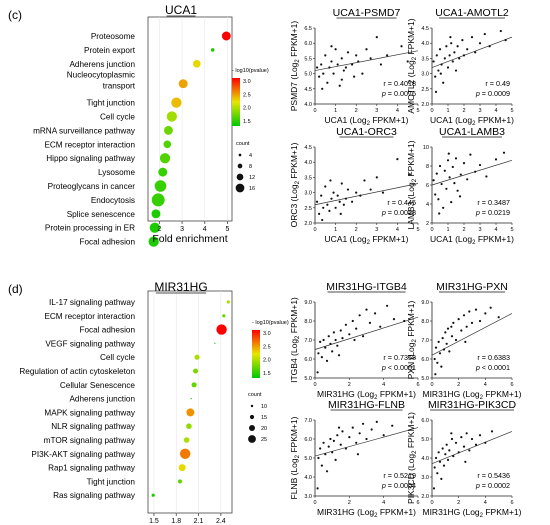 The image size is (550, 525). Describe the element at coordinates (431, 230) in the screenshot. I see `x-tick-label: 0` at that location.